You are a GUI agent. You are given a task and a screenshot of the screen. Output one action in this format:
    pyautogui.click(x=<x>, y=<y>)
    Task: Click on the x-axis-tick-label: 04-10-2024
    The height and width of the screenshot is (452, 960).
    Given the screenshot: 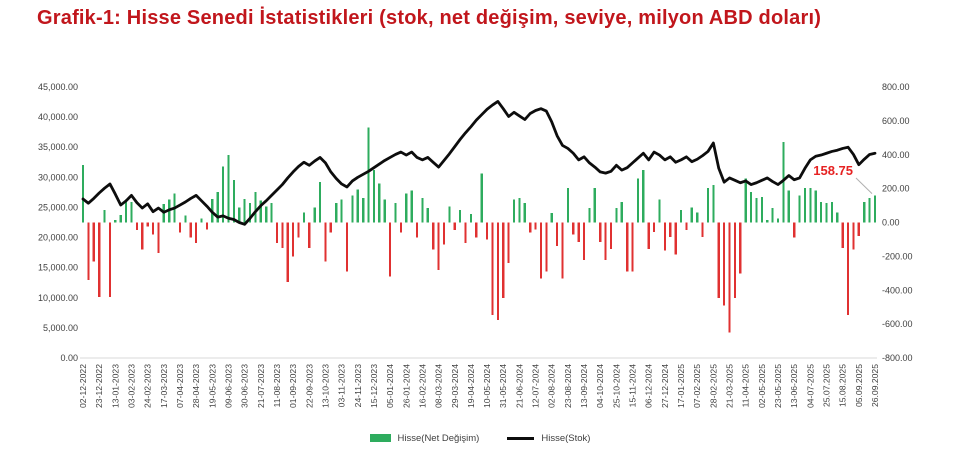 What is the action you would take?
    pyautogui.click(x=600, y=386)
    